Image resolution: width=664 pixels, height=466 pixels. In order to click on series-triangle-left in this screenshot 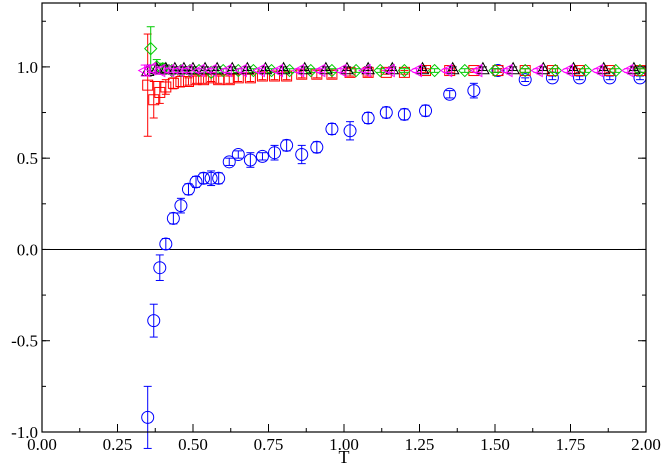, I will do `click(385, 69)`.